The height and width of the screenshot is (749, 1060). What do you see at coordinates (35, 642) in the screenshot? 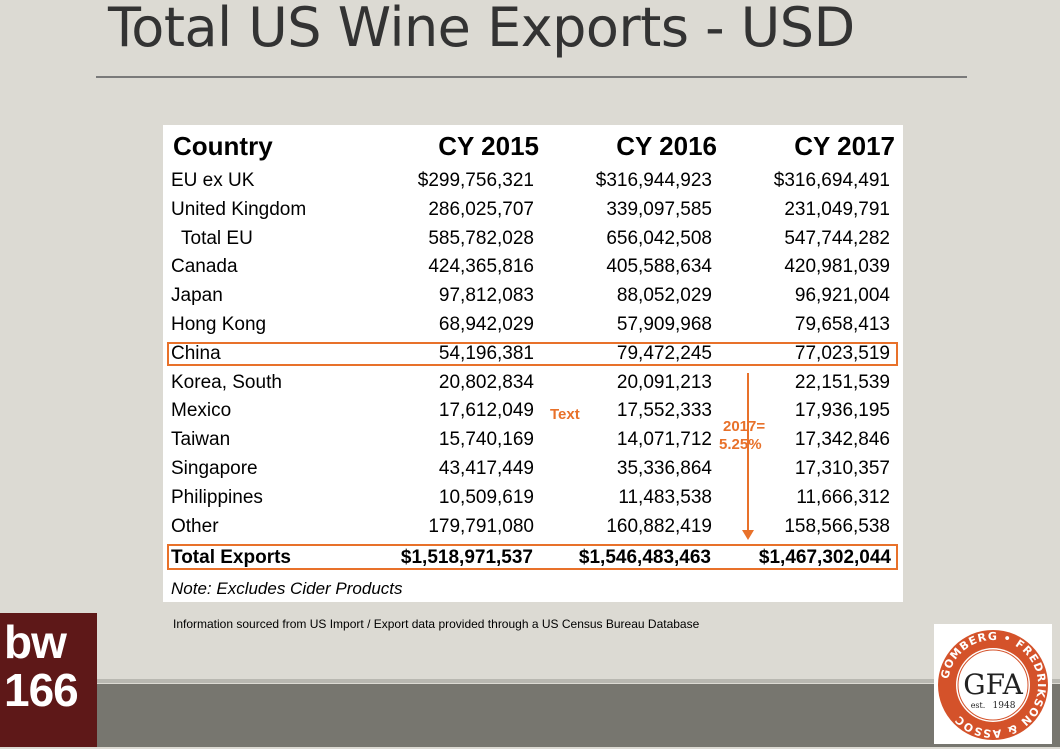
I see `bw-logo-text-1: bw` at bounding box center [35, 642].